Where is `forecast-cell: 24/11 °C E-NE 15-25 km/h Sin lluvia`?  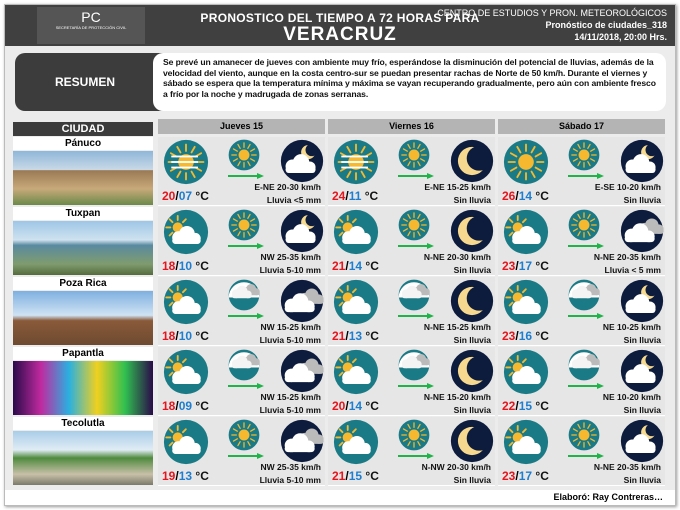
forecast-cell: 24/11 °C E-NE 15-25 km/h Sin lluvia is located at coordinates (411, 171).